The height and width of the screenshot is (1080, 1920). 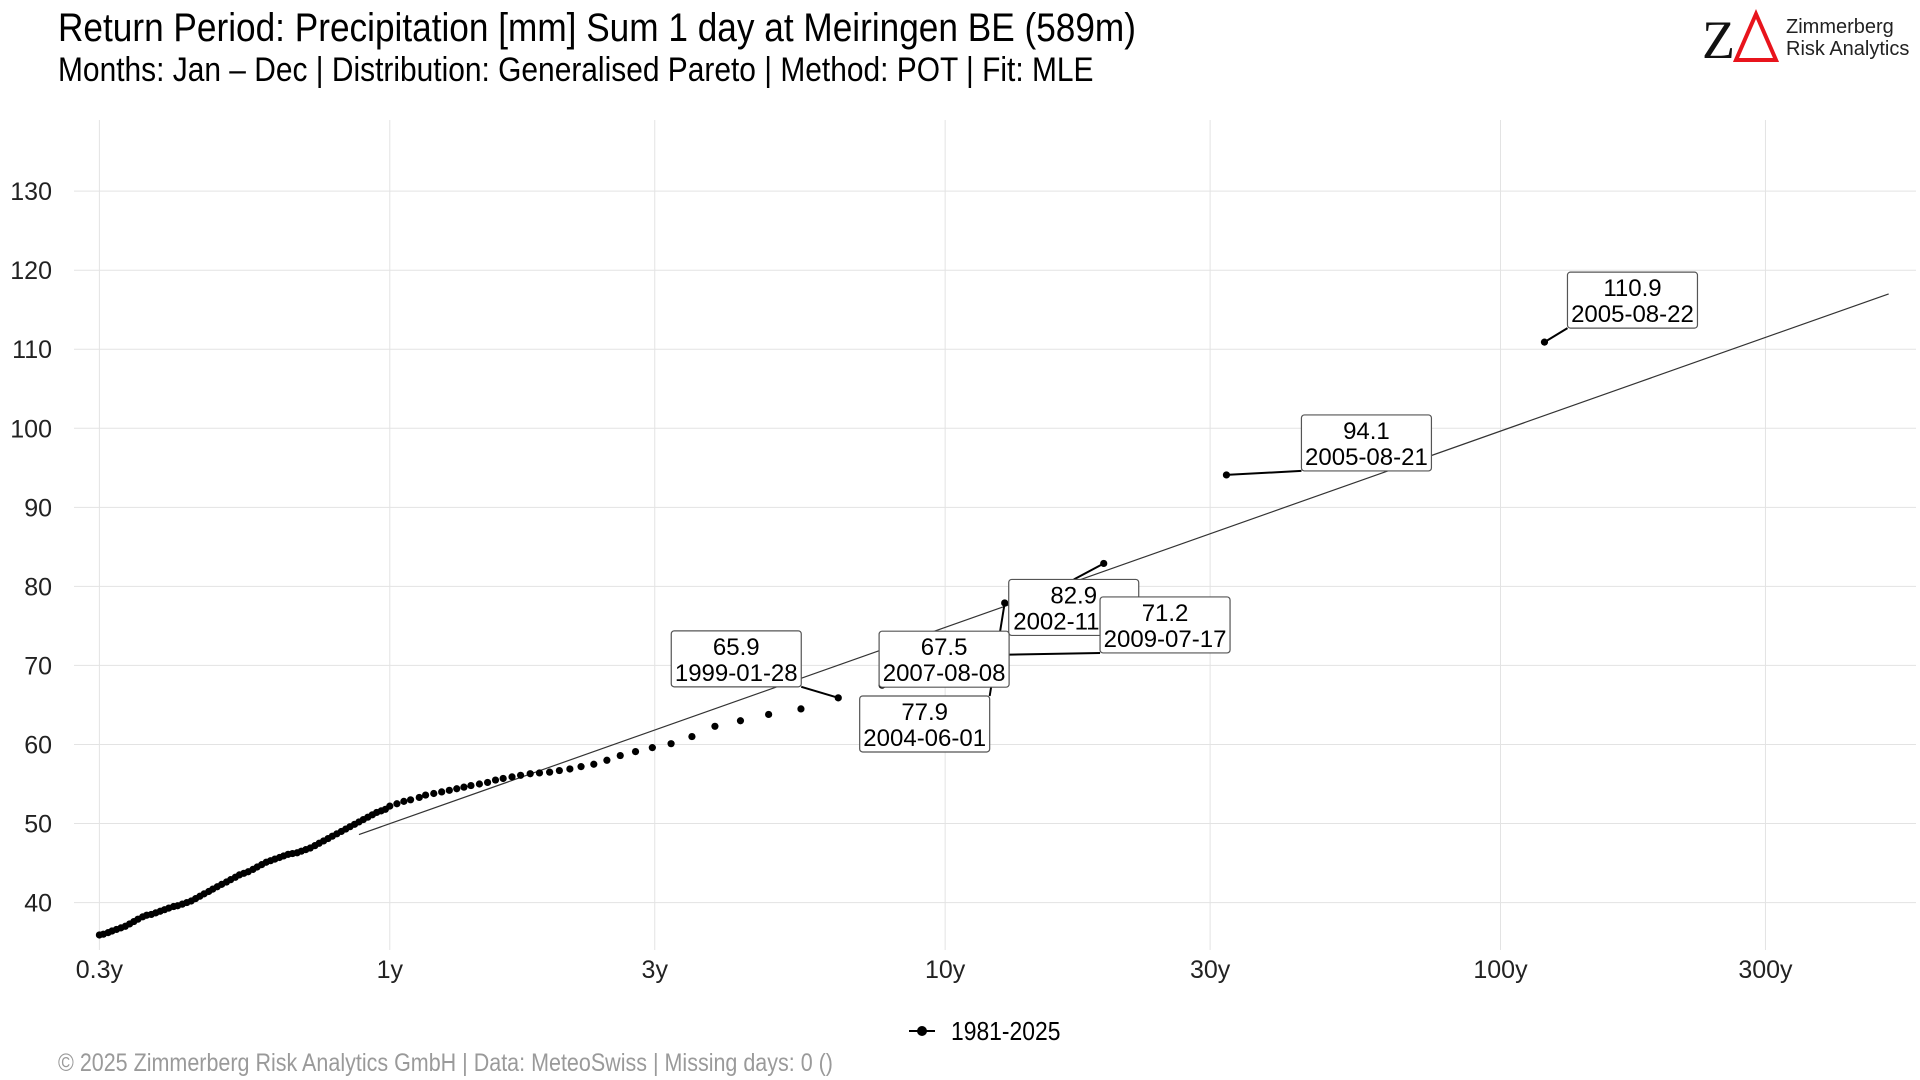 I want to click on annotation-value: 65.9, so click(x=736, y=647).